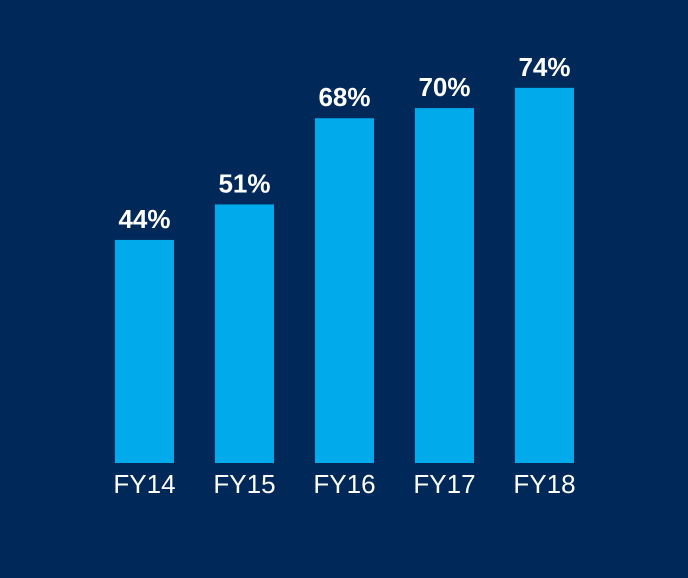  What do you see at coordinates (444, 87) in the screenshot?
I see `value-label-fy17: 70%` at bounding box center [444, 87].